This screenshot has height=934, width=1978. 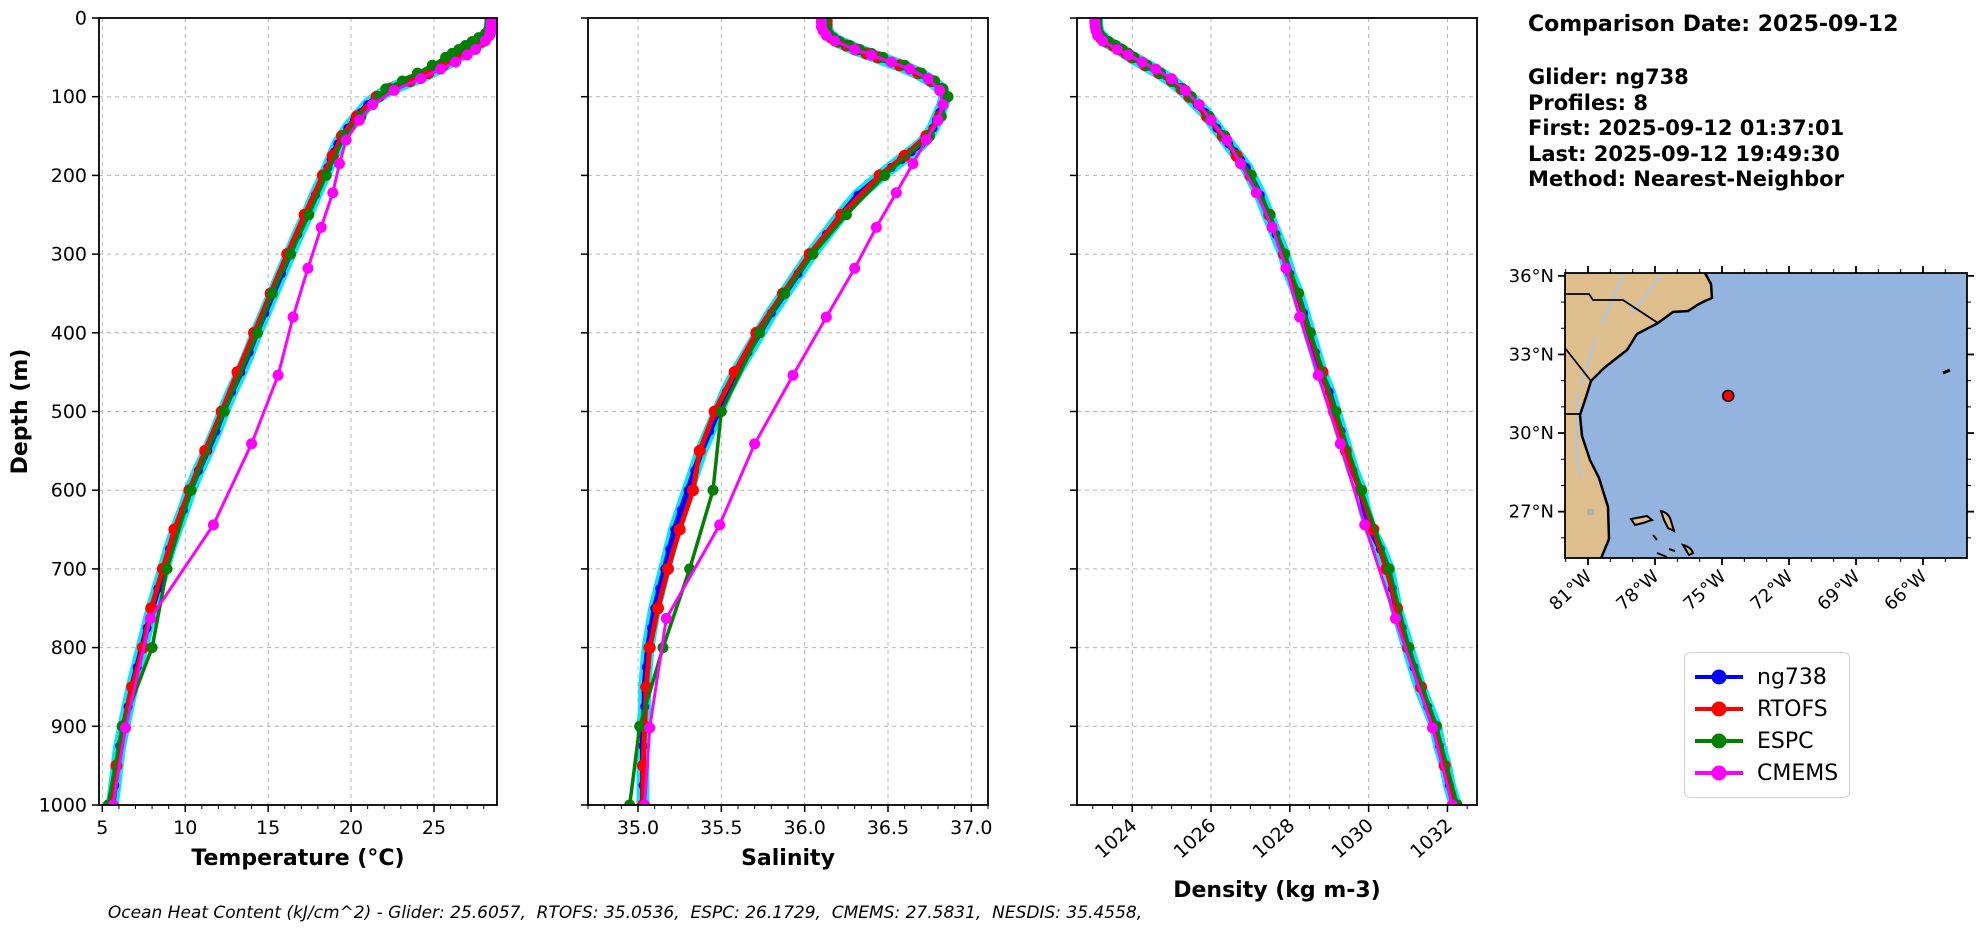 What do you see at coordinates (1195, 838) in the screenshot?
I see `svg-text: 1026` at bounding box center [1195, 838].